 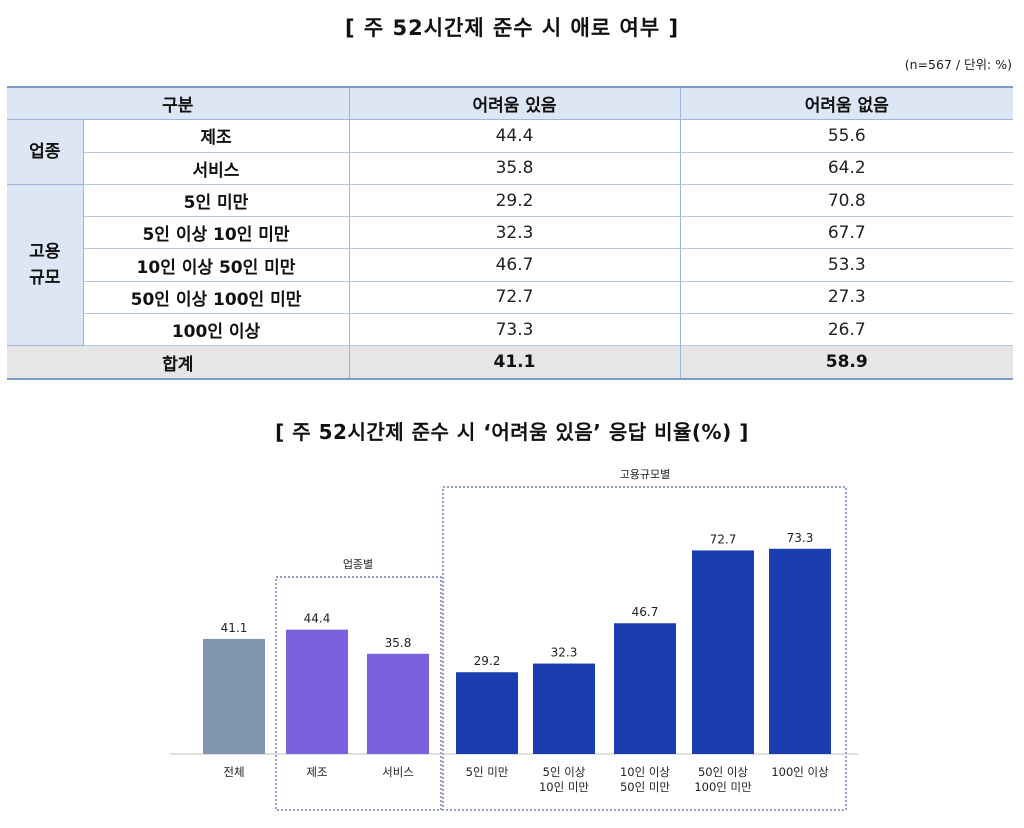 I want to click on table-row: 10인 이상 50인 미만 46.7 53.3, so click(x=510, y=265).